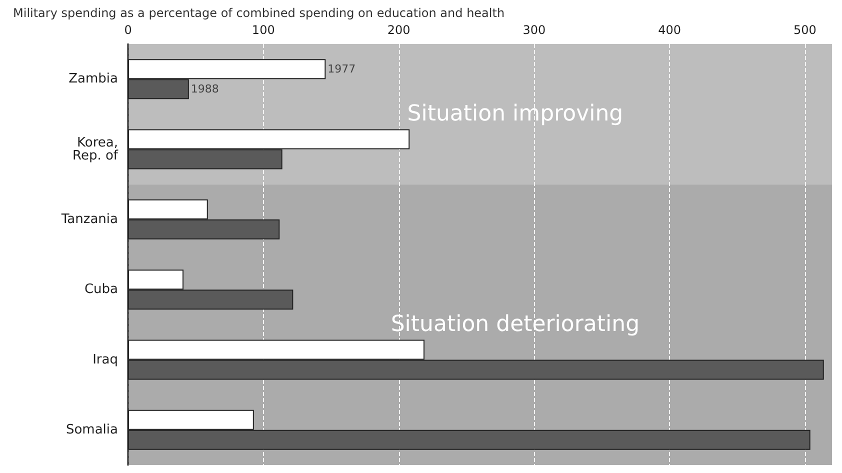 The height and width of the screenshot is (473, 842). Describe the element at coordinates (342, 69) in the screenshot. I see `series-label: 1977` at that location.